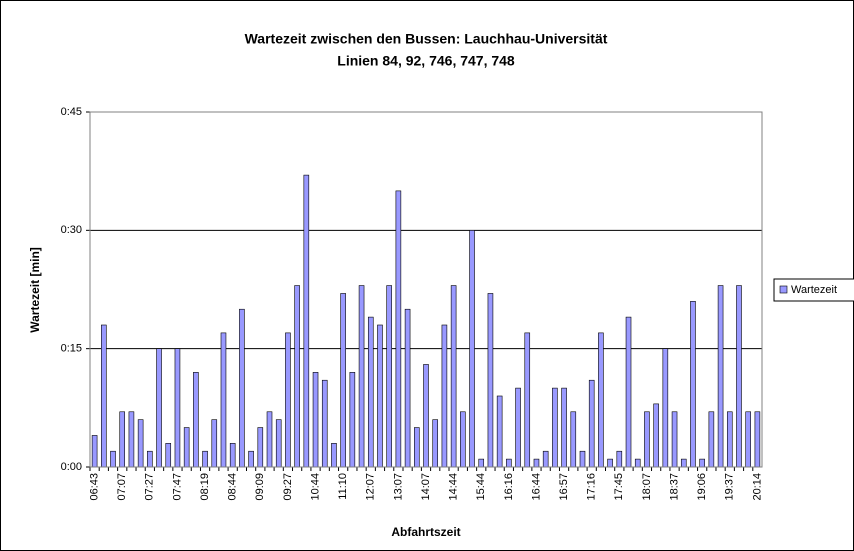 This screenshot has width=854, height=551. What do you see at coordinates (702, 487) in the screenshot?
I see `x-tick-label: 19:06` at bounding box center [702, 487].